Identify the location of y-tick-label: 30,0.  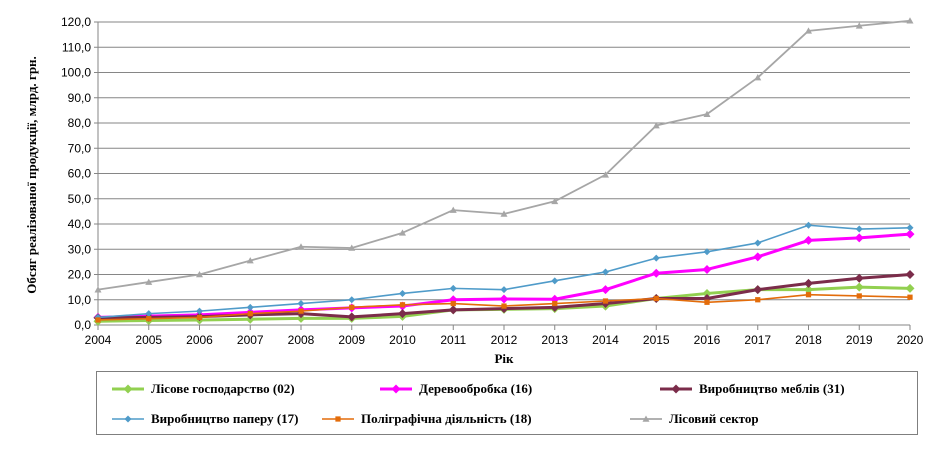
(80, 249).